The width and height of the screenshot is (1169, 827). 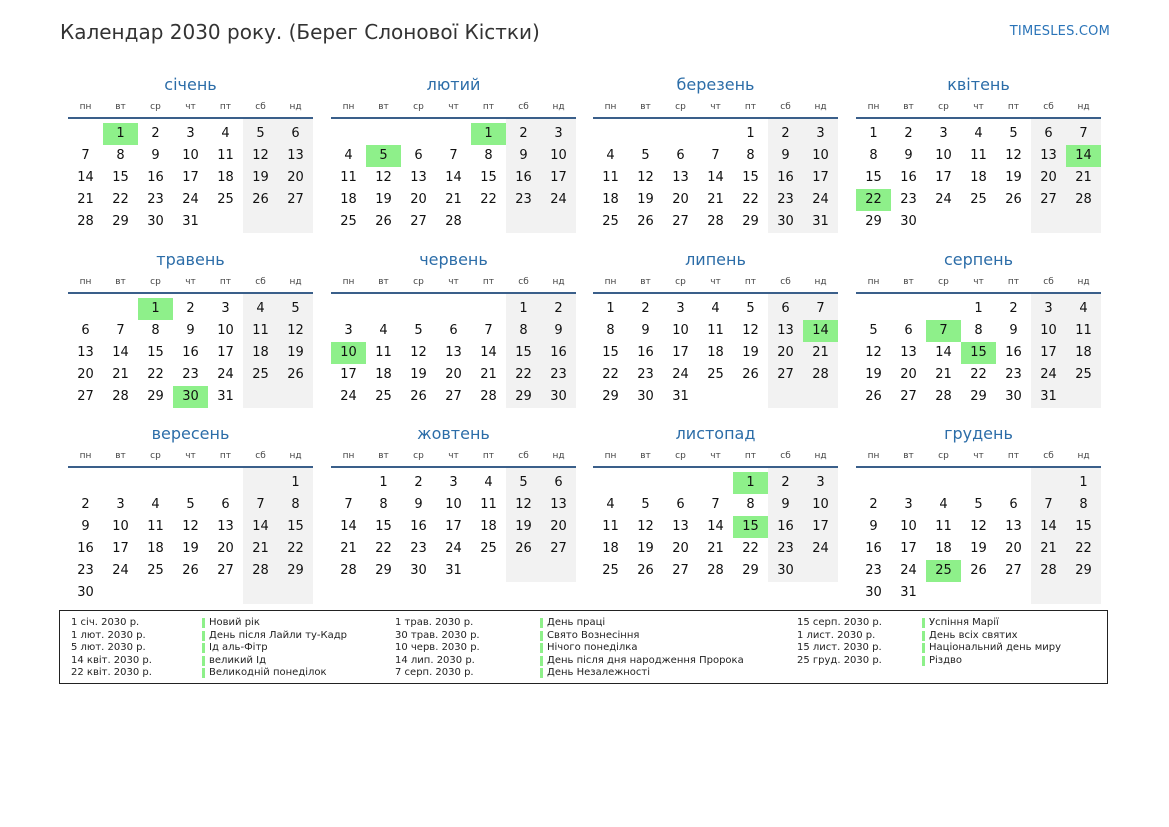 I want to click on day-cell: 20, so click(x=680, y=199).